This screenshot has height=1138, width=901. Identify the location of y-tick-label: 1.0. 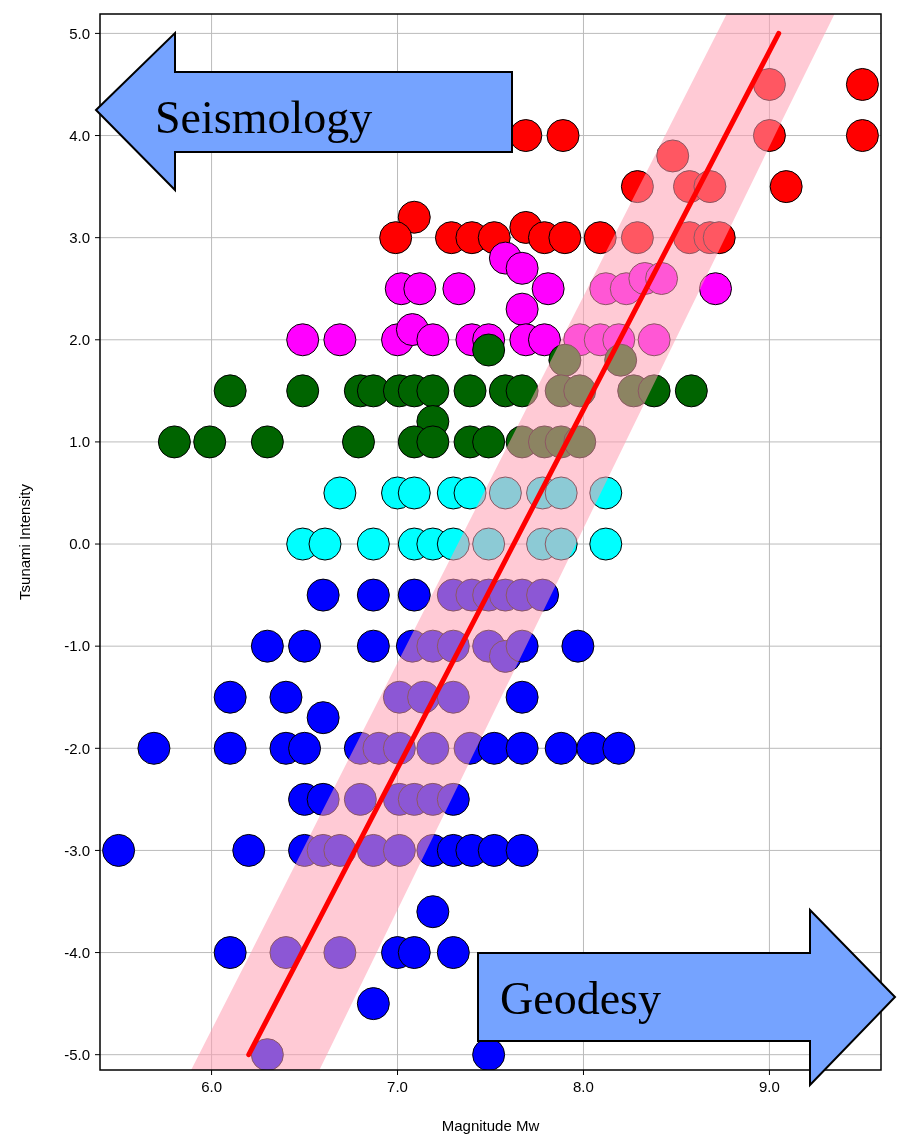
(79, 442).